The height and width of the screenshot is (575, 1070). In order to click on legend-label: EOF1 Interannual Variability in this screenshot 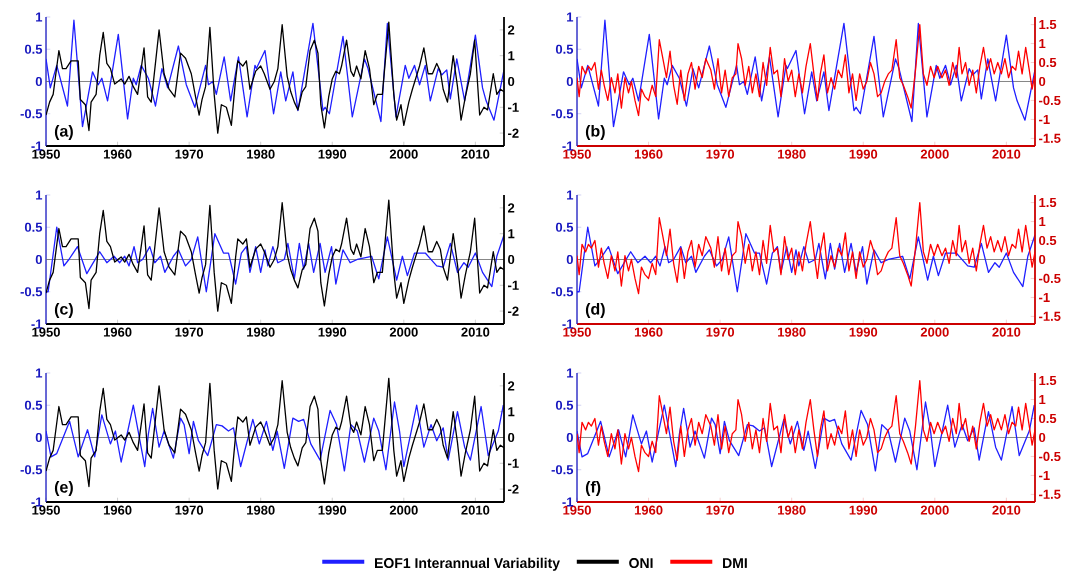, I will do `click(467, 564)`.